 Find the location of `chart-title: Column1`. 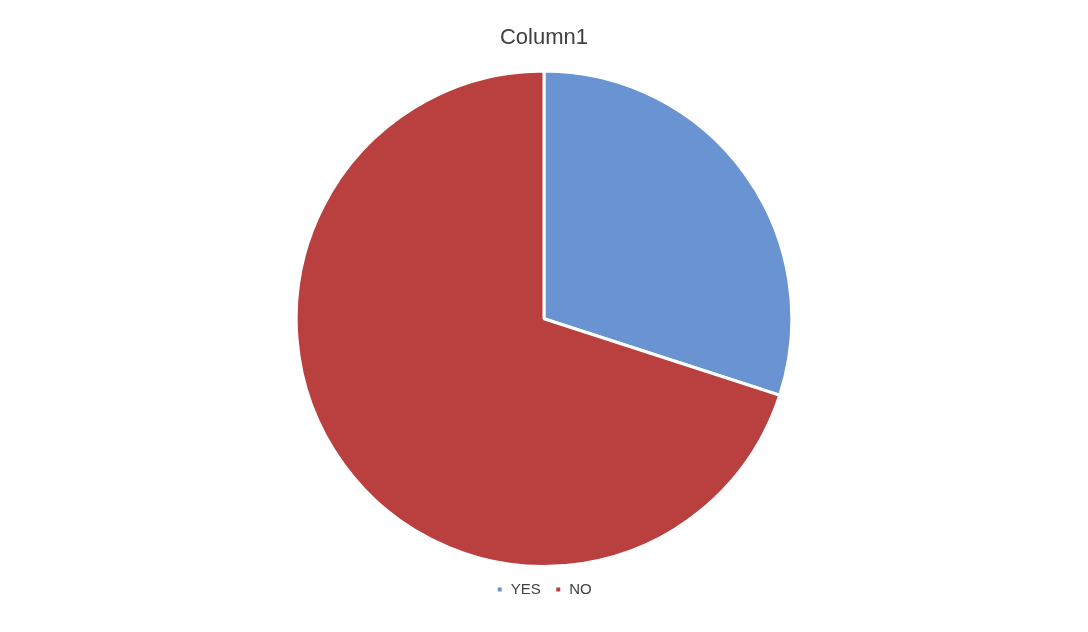

chart-title: Column1 is located at coordinates (544, 37).